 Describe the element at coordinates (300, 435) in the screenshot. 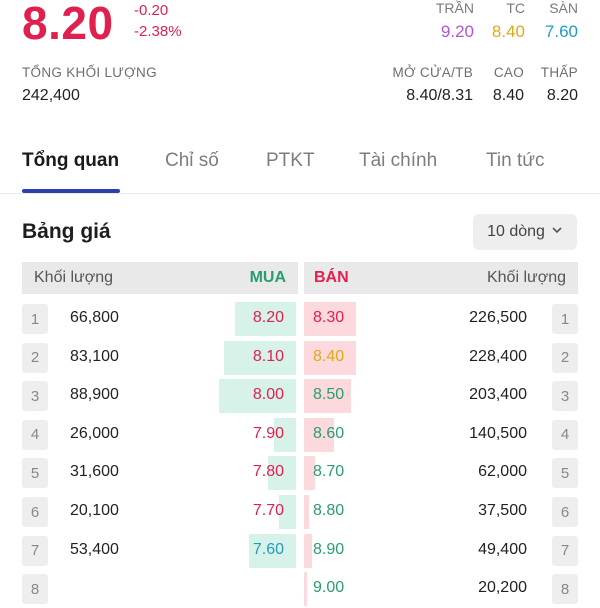

I see `order-book-row: 4 26,000 7.90 8.60 140,500 4` at that location.